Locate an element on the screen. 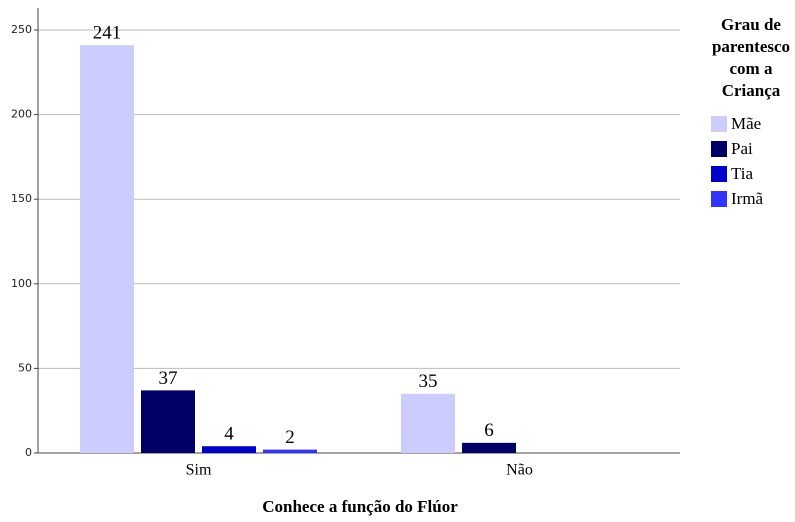 The image size is (795, 522). legend-title: com a is located at coordinates (751, 68).